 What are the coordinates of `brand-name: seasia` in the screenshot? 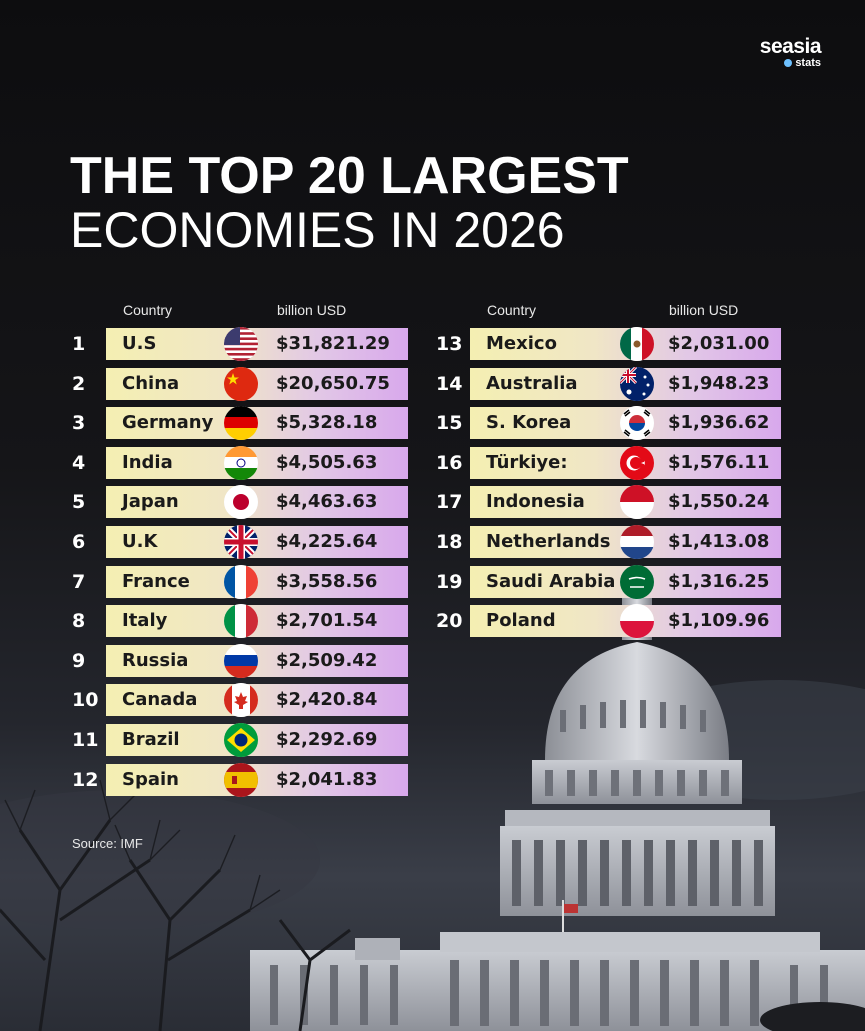 It's located at (790, 46).